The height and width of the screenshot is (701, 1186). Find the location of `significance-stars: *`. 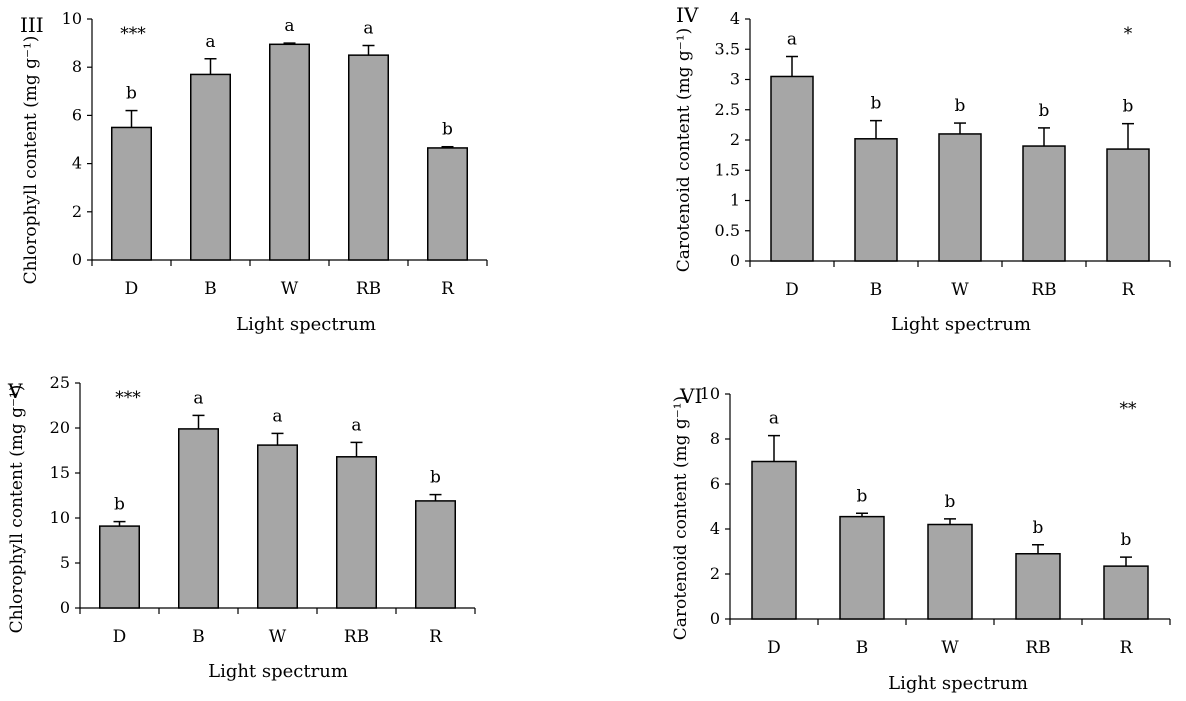

significance-stars: * is located at coordinates (1128, 34).